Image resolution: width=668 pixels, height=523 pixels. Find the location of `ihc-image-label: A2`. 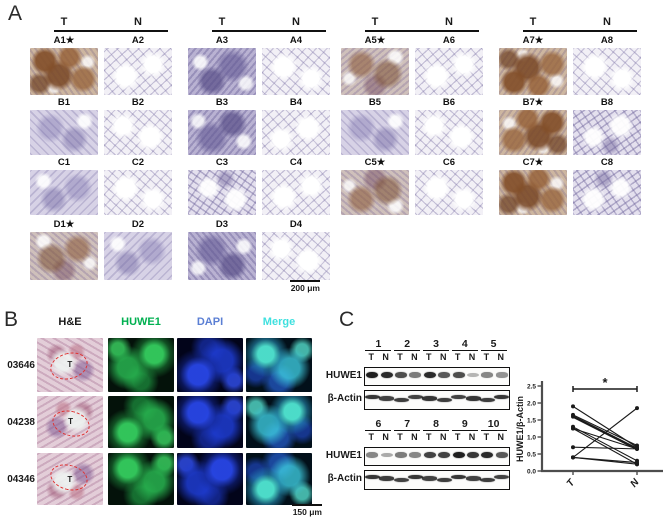

ihc-image-label: A2 is located at coordinates (138, 40).